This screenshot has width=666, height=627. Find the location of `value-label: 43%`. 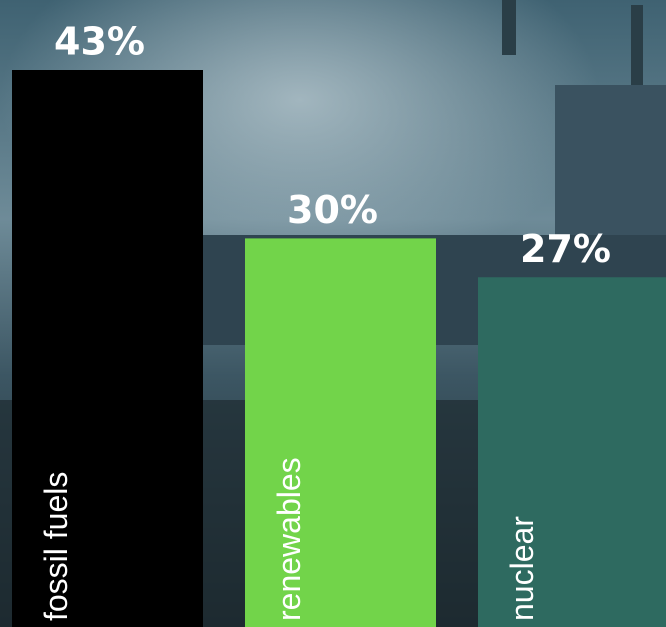

value-label: 43% is located at coordinates (99, 42).